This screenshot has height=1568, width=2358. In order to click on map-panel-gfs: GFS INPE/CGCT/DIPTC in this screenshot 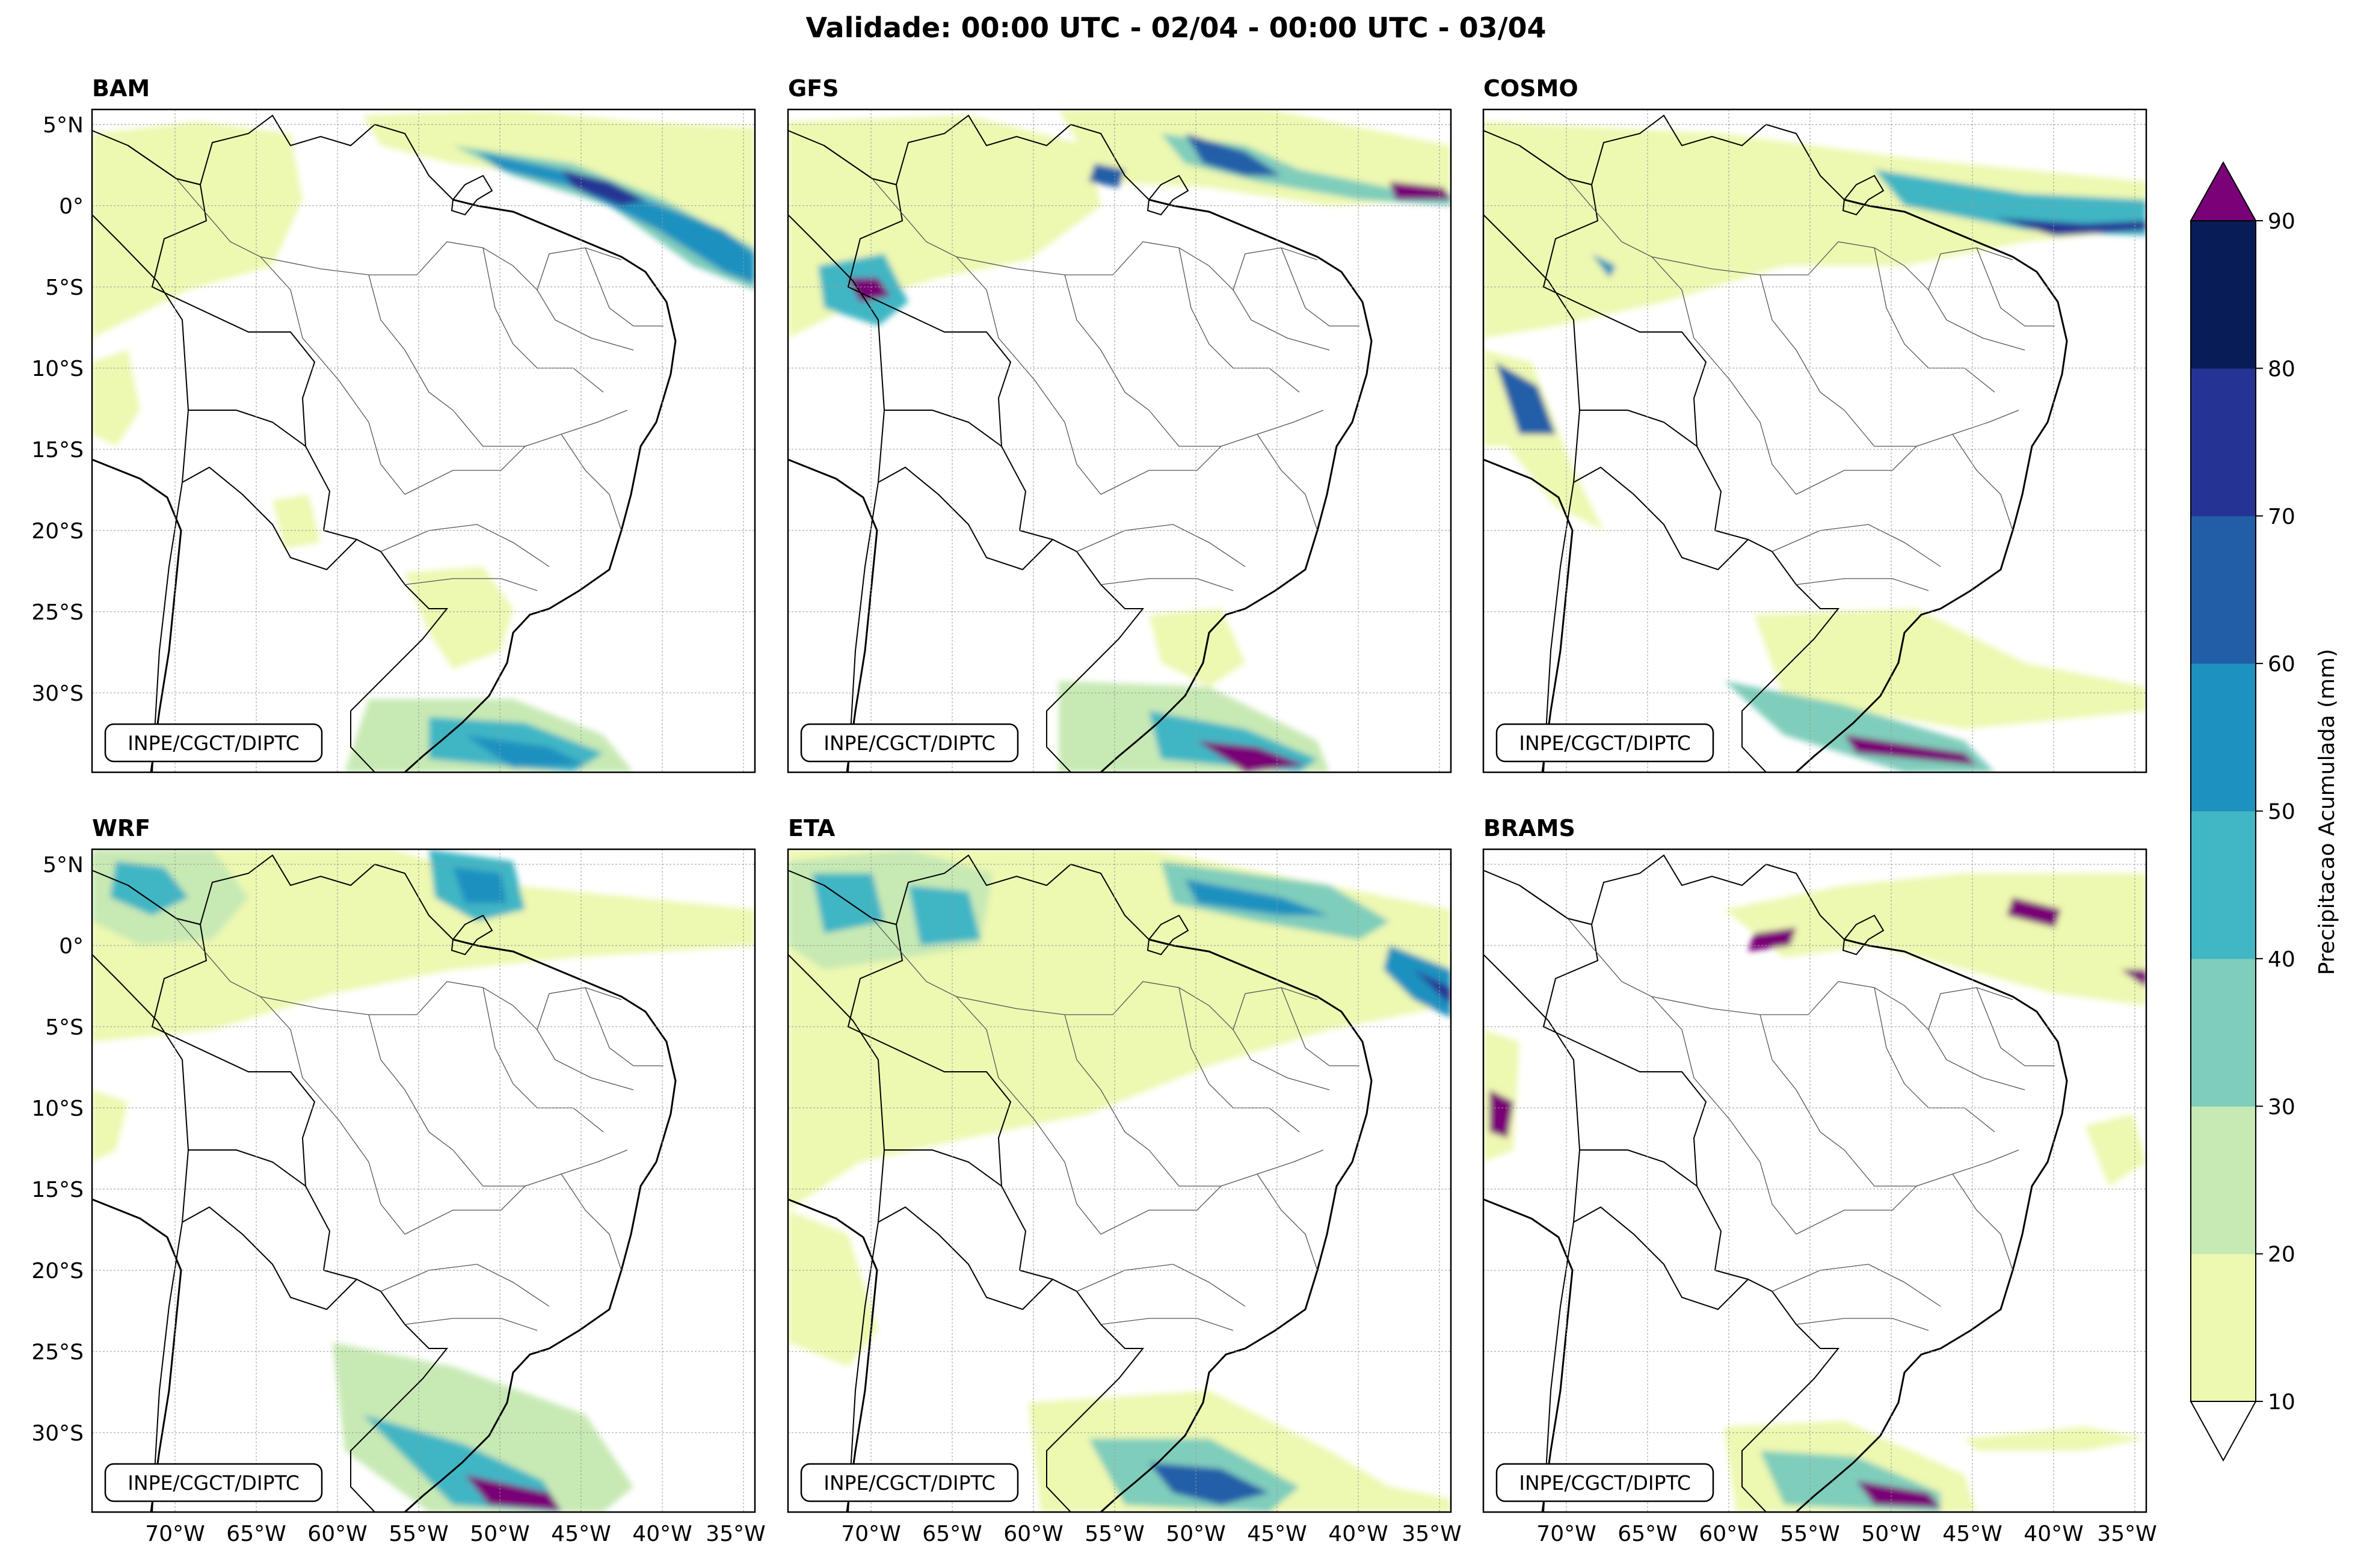, I will do `click(1119, 424)`.